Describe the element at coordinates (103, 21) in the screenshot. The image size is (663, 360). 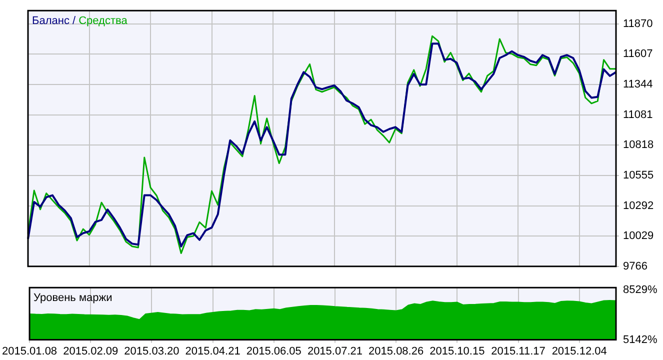
I see `text: Средства` at that location.